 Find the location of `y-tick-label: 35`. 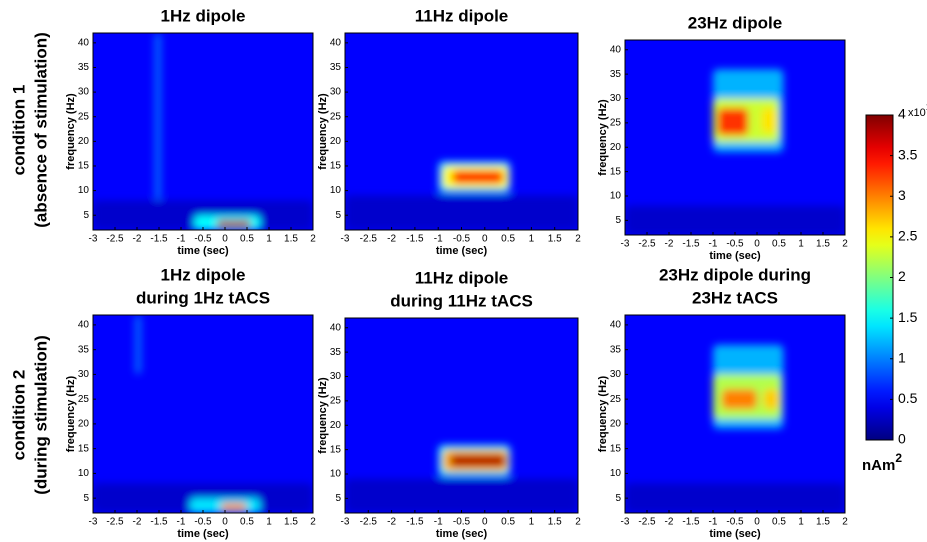

y-tick-label: 35 is located at coordinates (336, 67).